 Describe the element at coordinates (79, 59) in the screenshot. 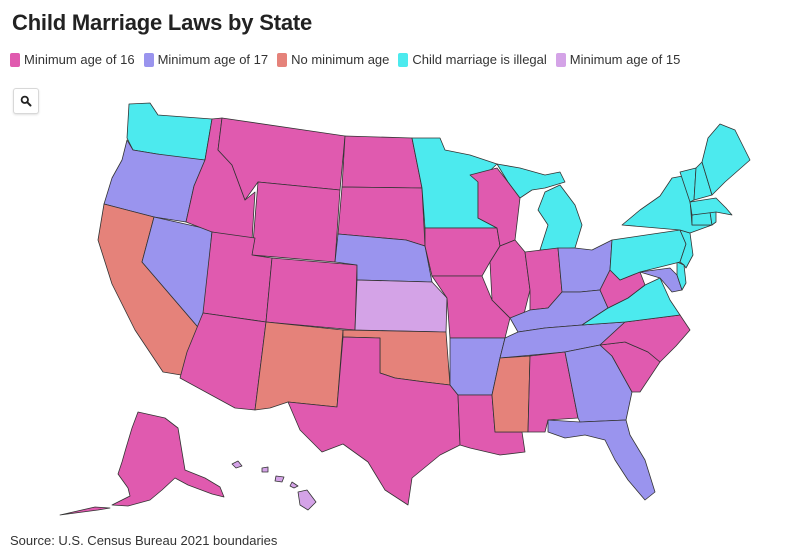

I see `legend-label: Minimum age of 16` at that location.